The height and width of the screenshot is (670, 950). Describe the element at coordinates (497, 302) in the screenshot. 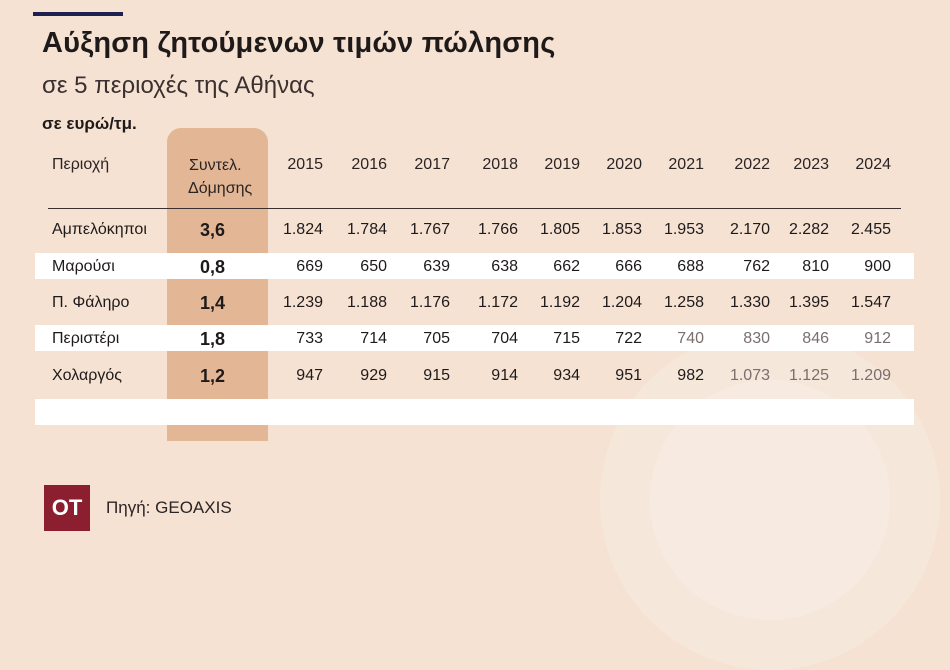

I see `price-cell: 1.172` at that location.